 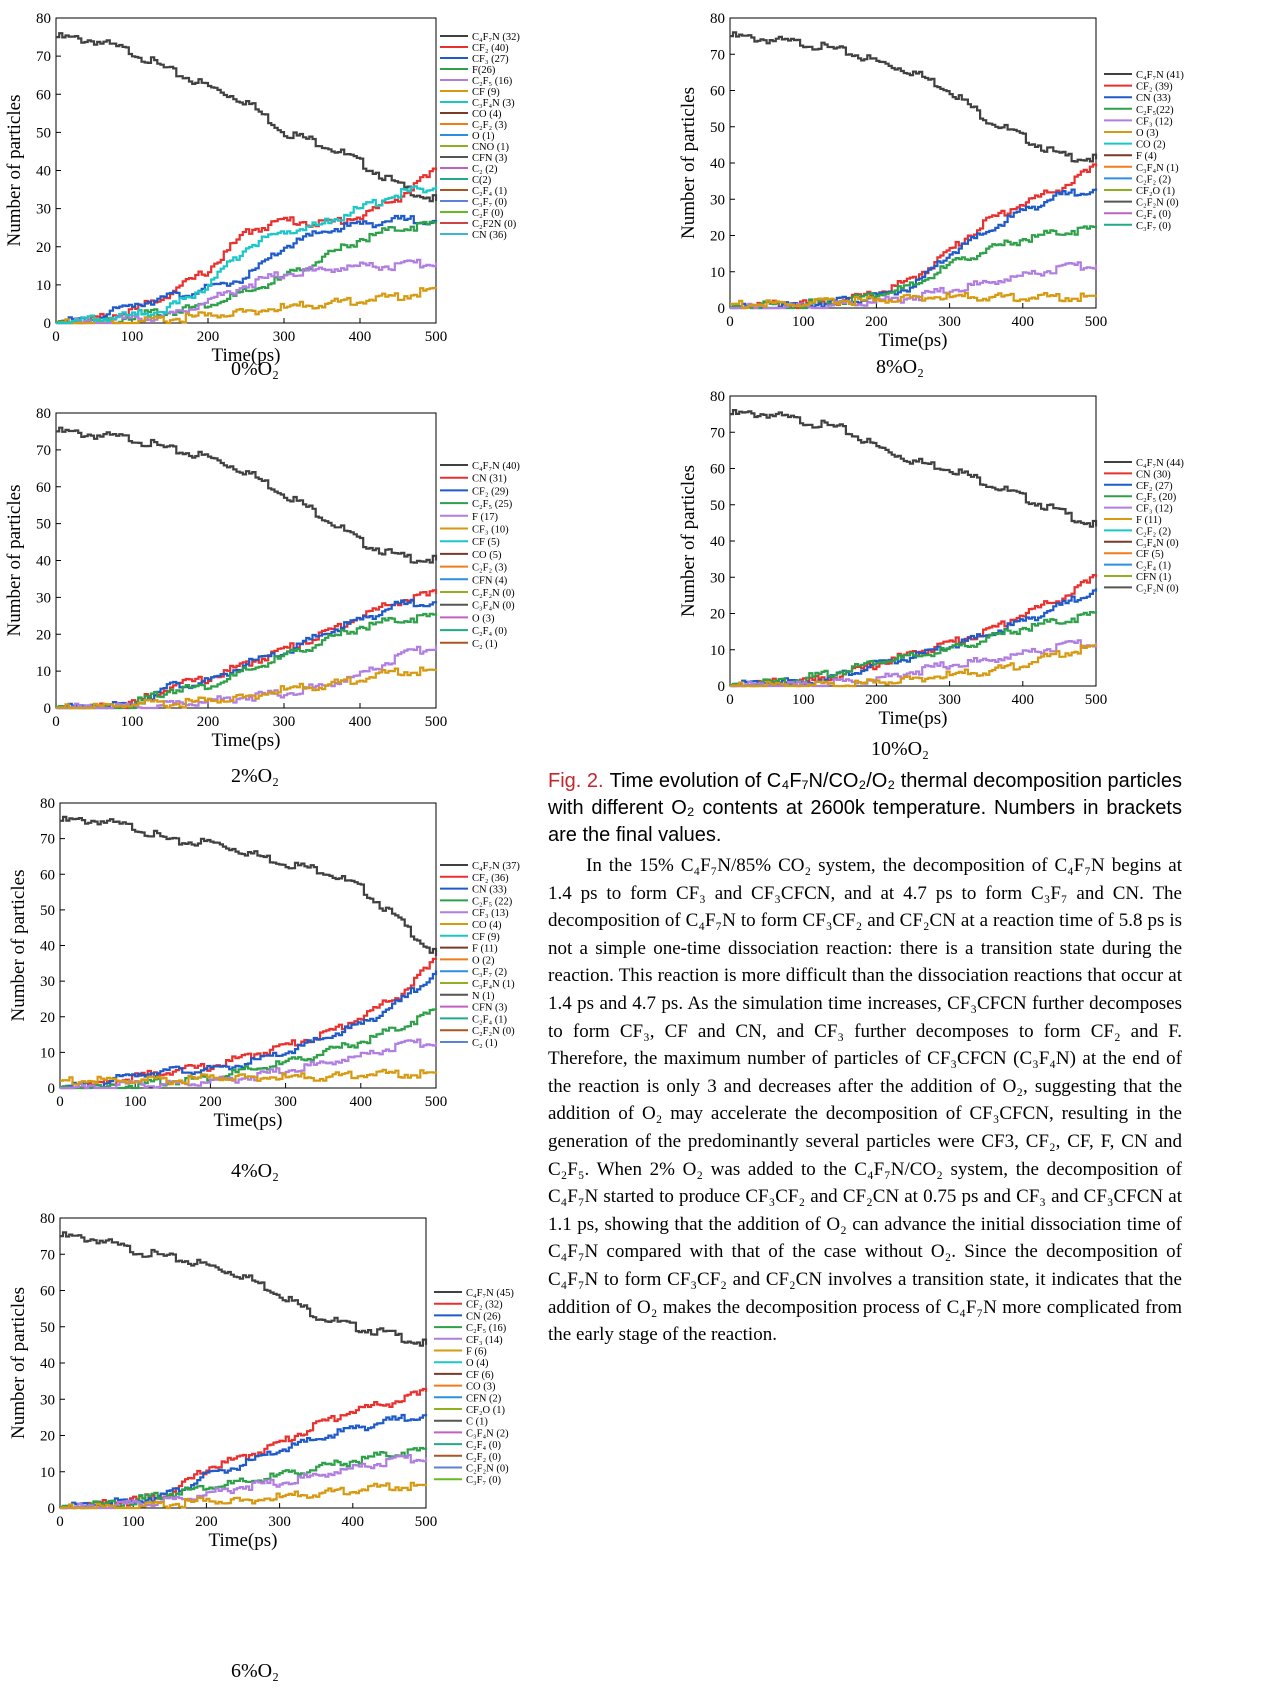 What do you see at coordinates (1151, 145) in the screenshot?
I see `legend-label: CO (2)` at bounding box center [1151, 145].